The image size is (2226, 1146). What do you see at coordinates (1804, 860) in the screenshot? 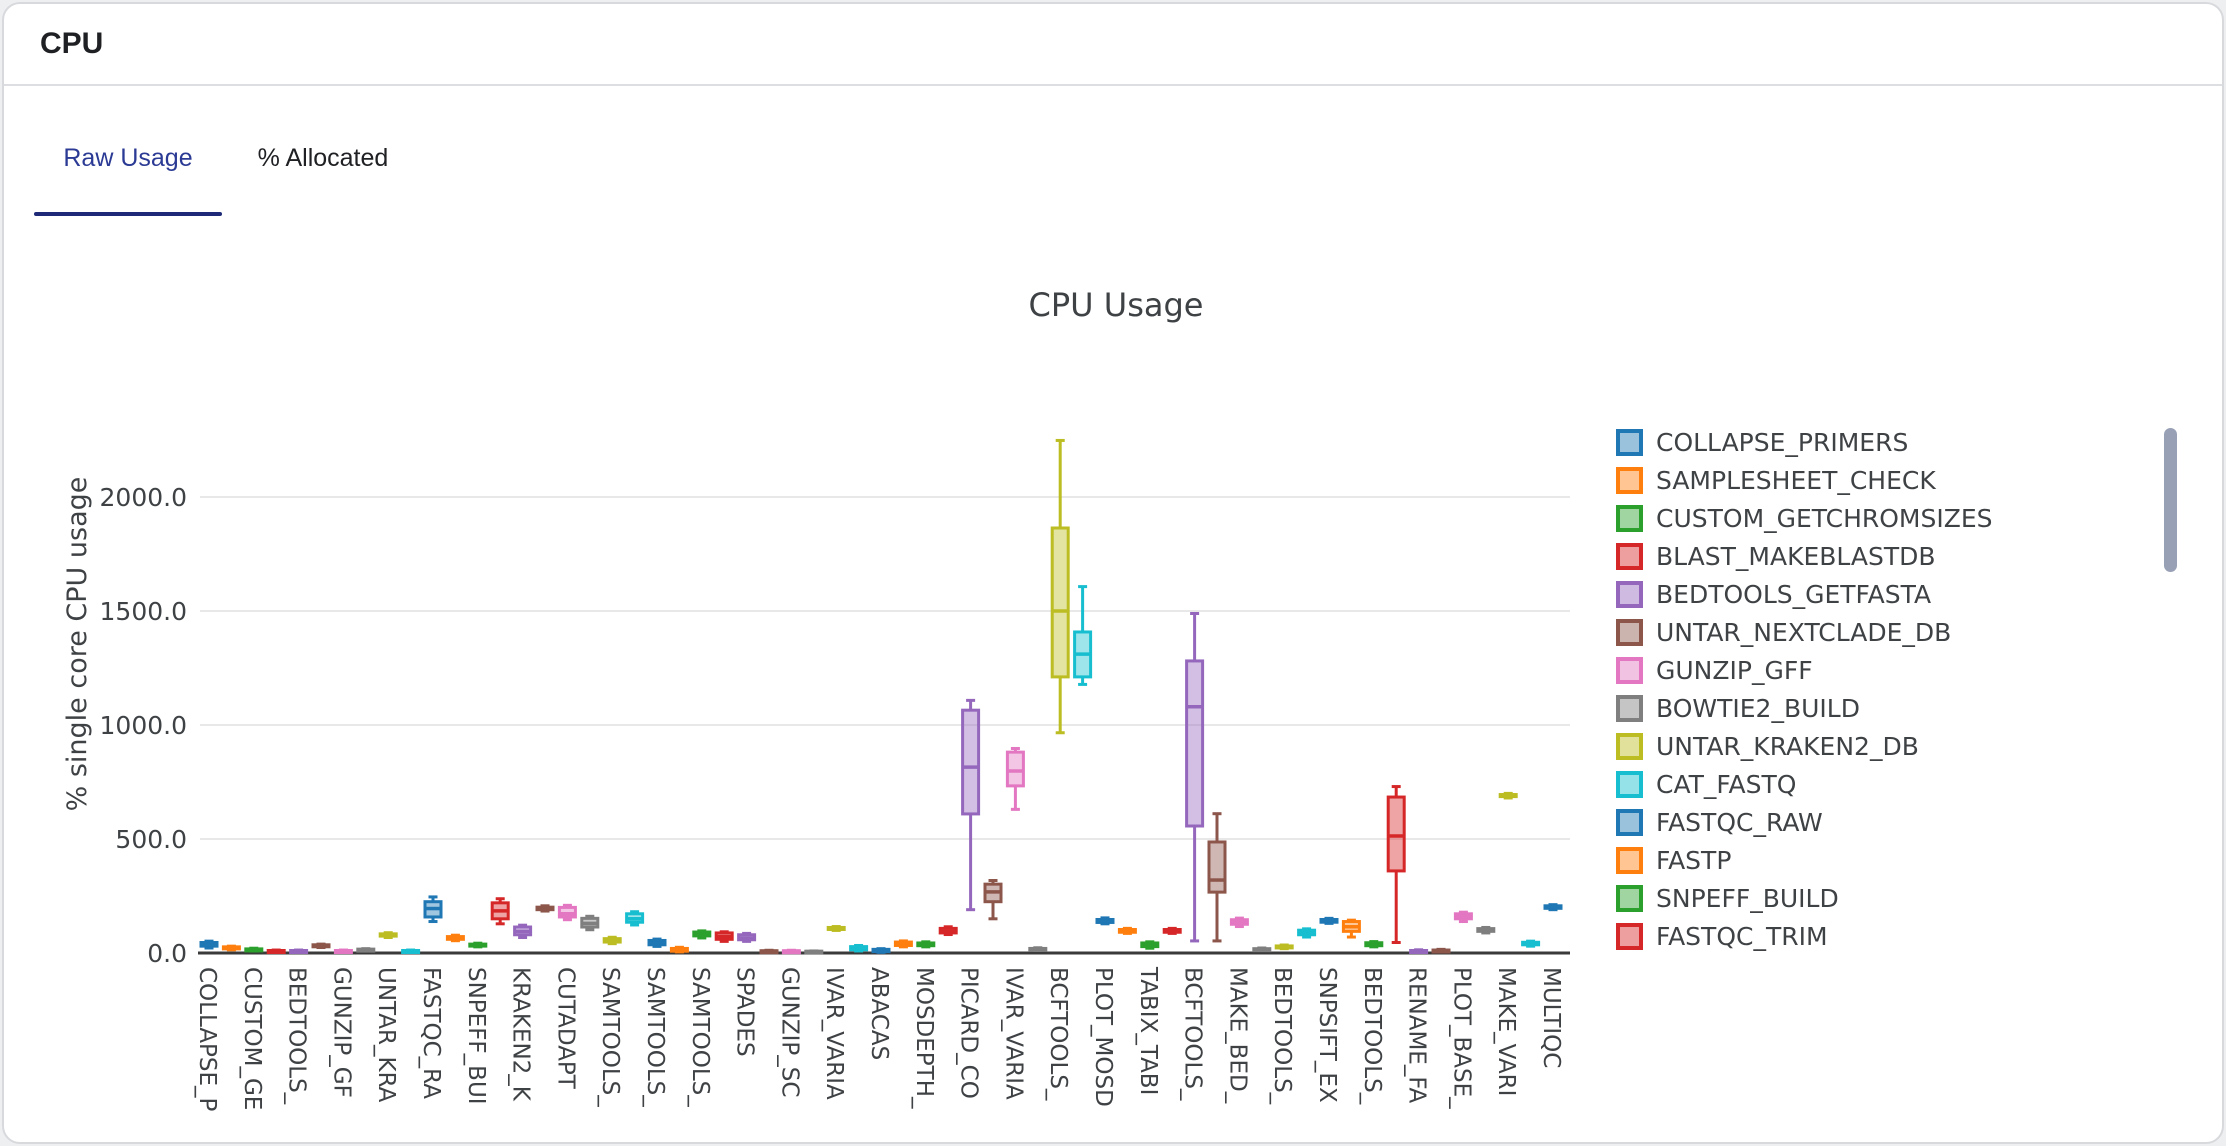
I see `legend-item-fastp: FASTP` at bounding box center [1804, 860].